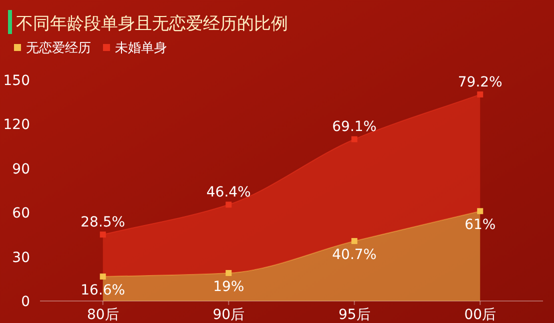 This screenshot has width=554, height=323. Describe the element at coordinates (228, 315) in the screenshot. I see `x-tick-label: 90后` at that location.